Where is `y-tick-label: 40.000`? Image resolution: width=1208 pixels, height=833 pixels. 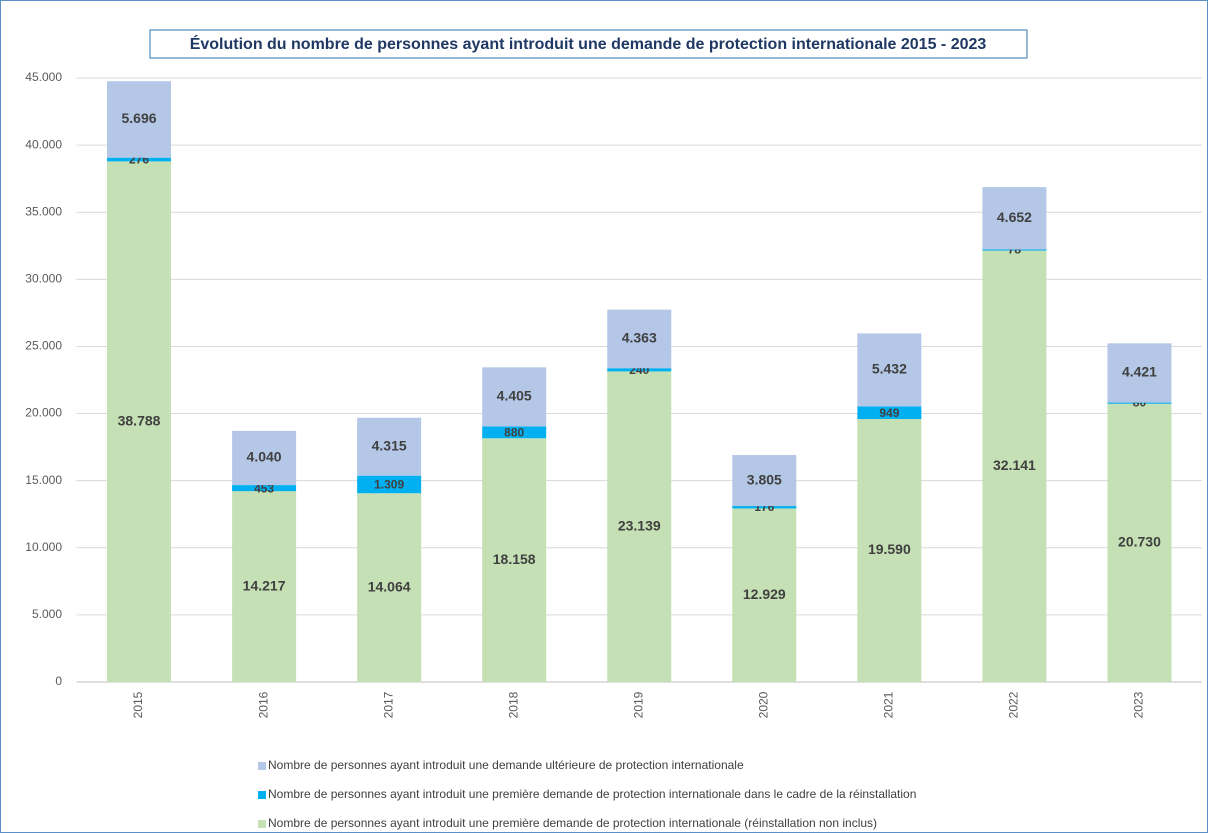 y-tick-label: 40.000 is located at coordinates (43, 144).